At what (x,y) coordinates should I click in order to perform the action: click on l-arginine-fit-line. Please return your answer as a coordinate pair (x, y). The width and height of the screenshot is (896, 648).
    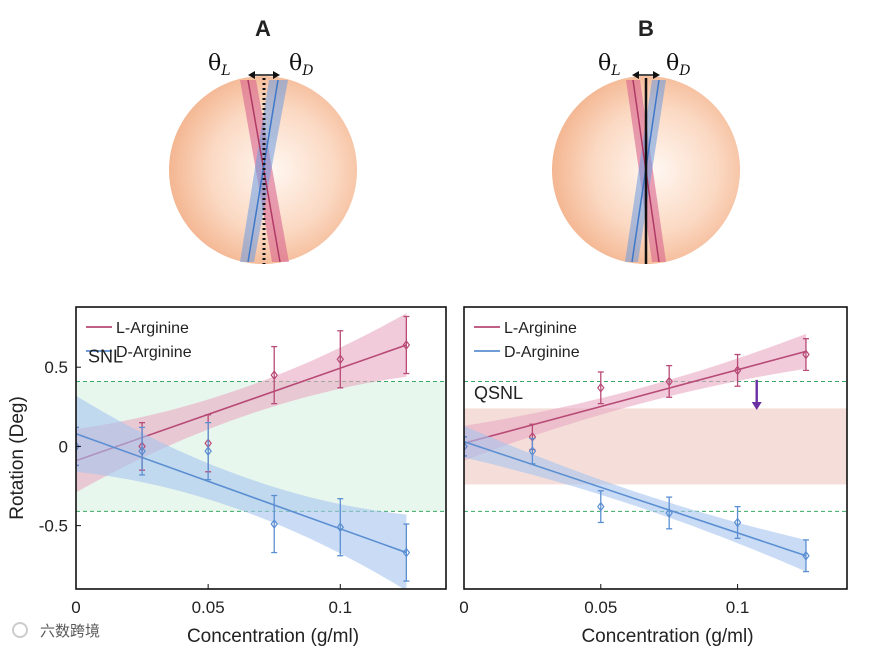
    Looking at the image, I should click on (635, 397).